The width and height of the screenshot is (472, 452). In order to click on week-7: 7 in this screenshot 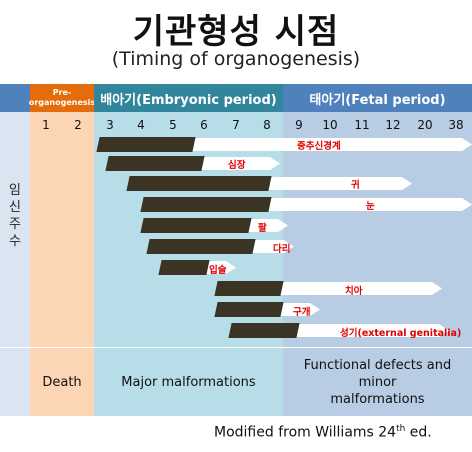, I will do `click(236, 125)`.